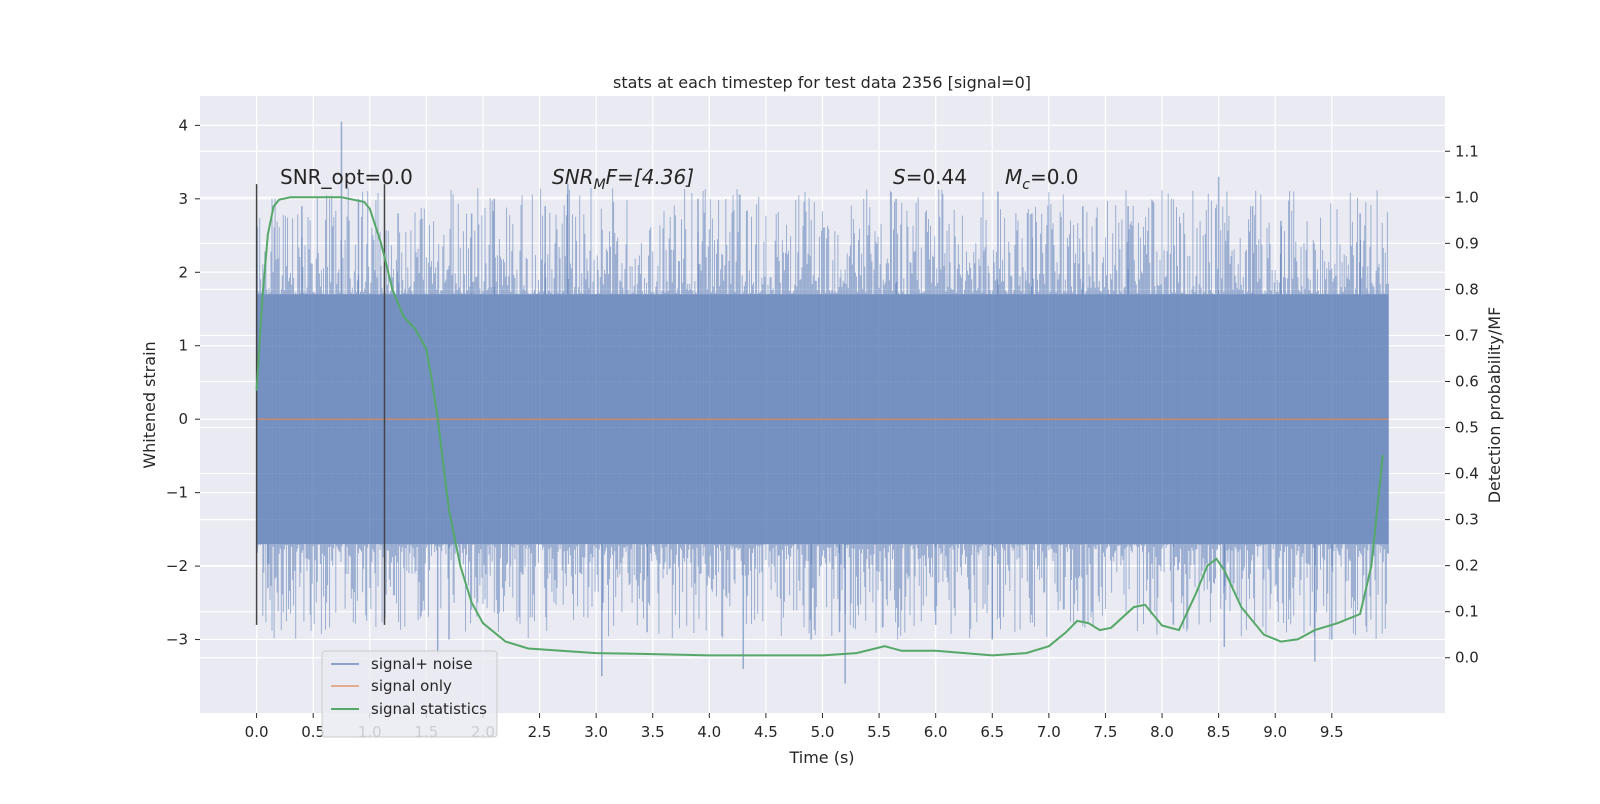 The height and width of the screenshot is (804, 1600). I want to click on y-tick-label: 2, so click(183, 272).